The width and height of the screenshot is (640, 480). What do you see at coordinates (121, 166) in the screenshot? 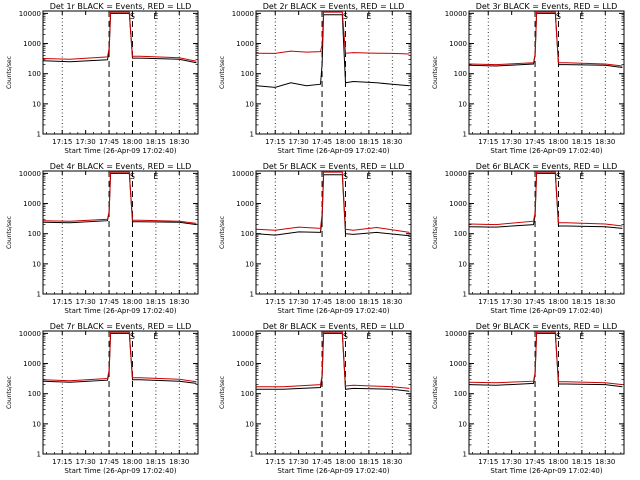
I see `chart-title: Det 4r BLACK = Events, RED = LLD` at bounding box center [121, 166].